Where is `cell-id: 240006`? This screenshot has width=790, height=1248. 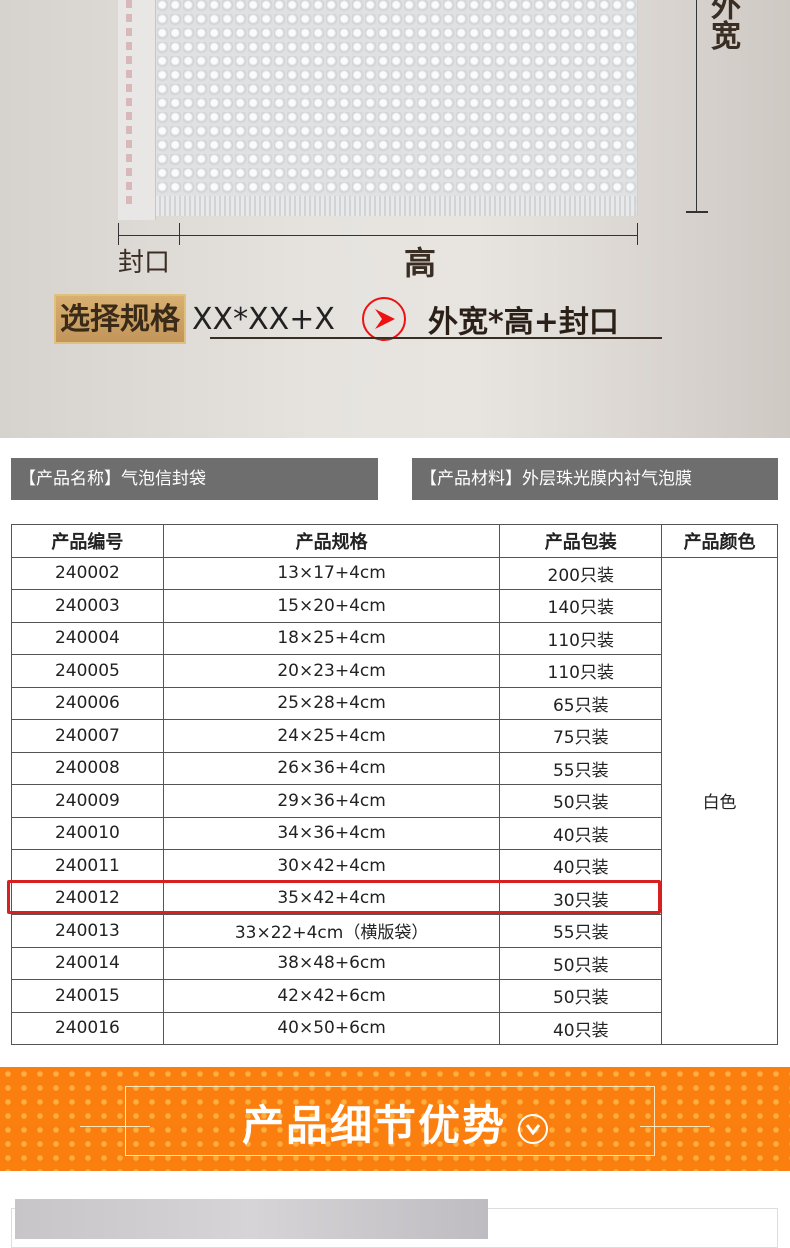 cell-id: 240006 is located at coordinates (87, 703).